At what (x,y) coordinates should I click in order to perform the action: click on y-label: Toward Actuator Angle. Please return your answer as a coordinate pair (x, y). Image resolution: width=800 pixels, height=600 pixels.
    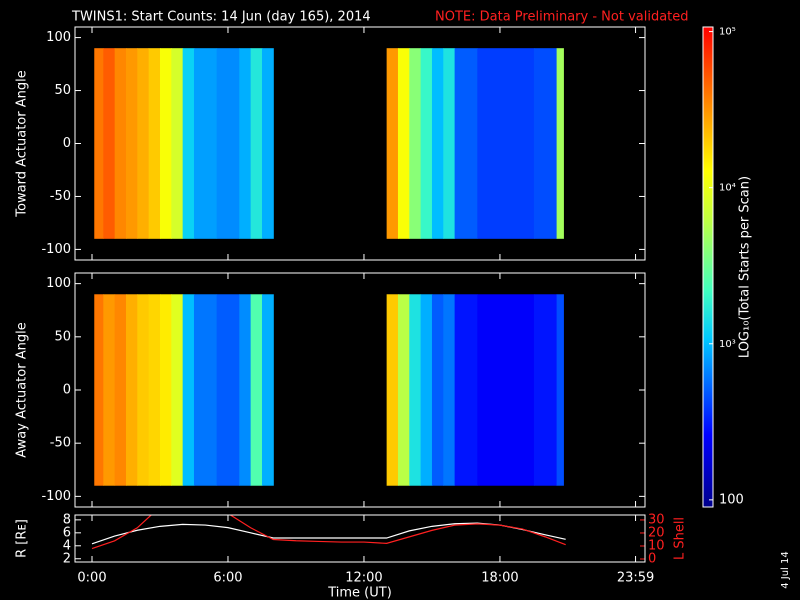
    Looking at the image, I should click on (22, 143).